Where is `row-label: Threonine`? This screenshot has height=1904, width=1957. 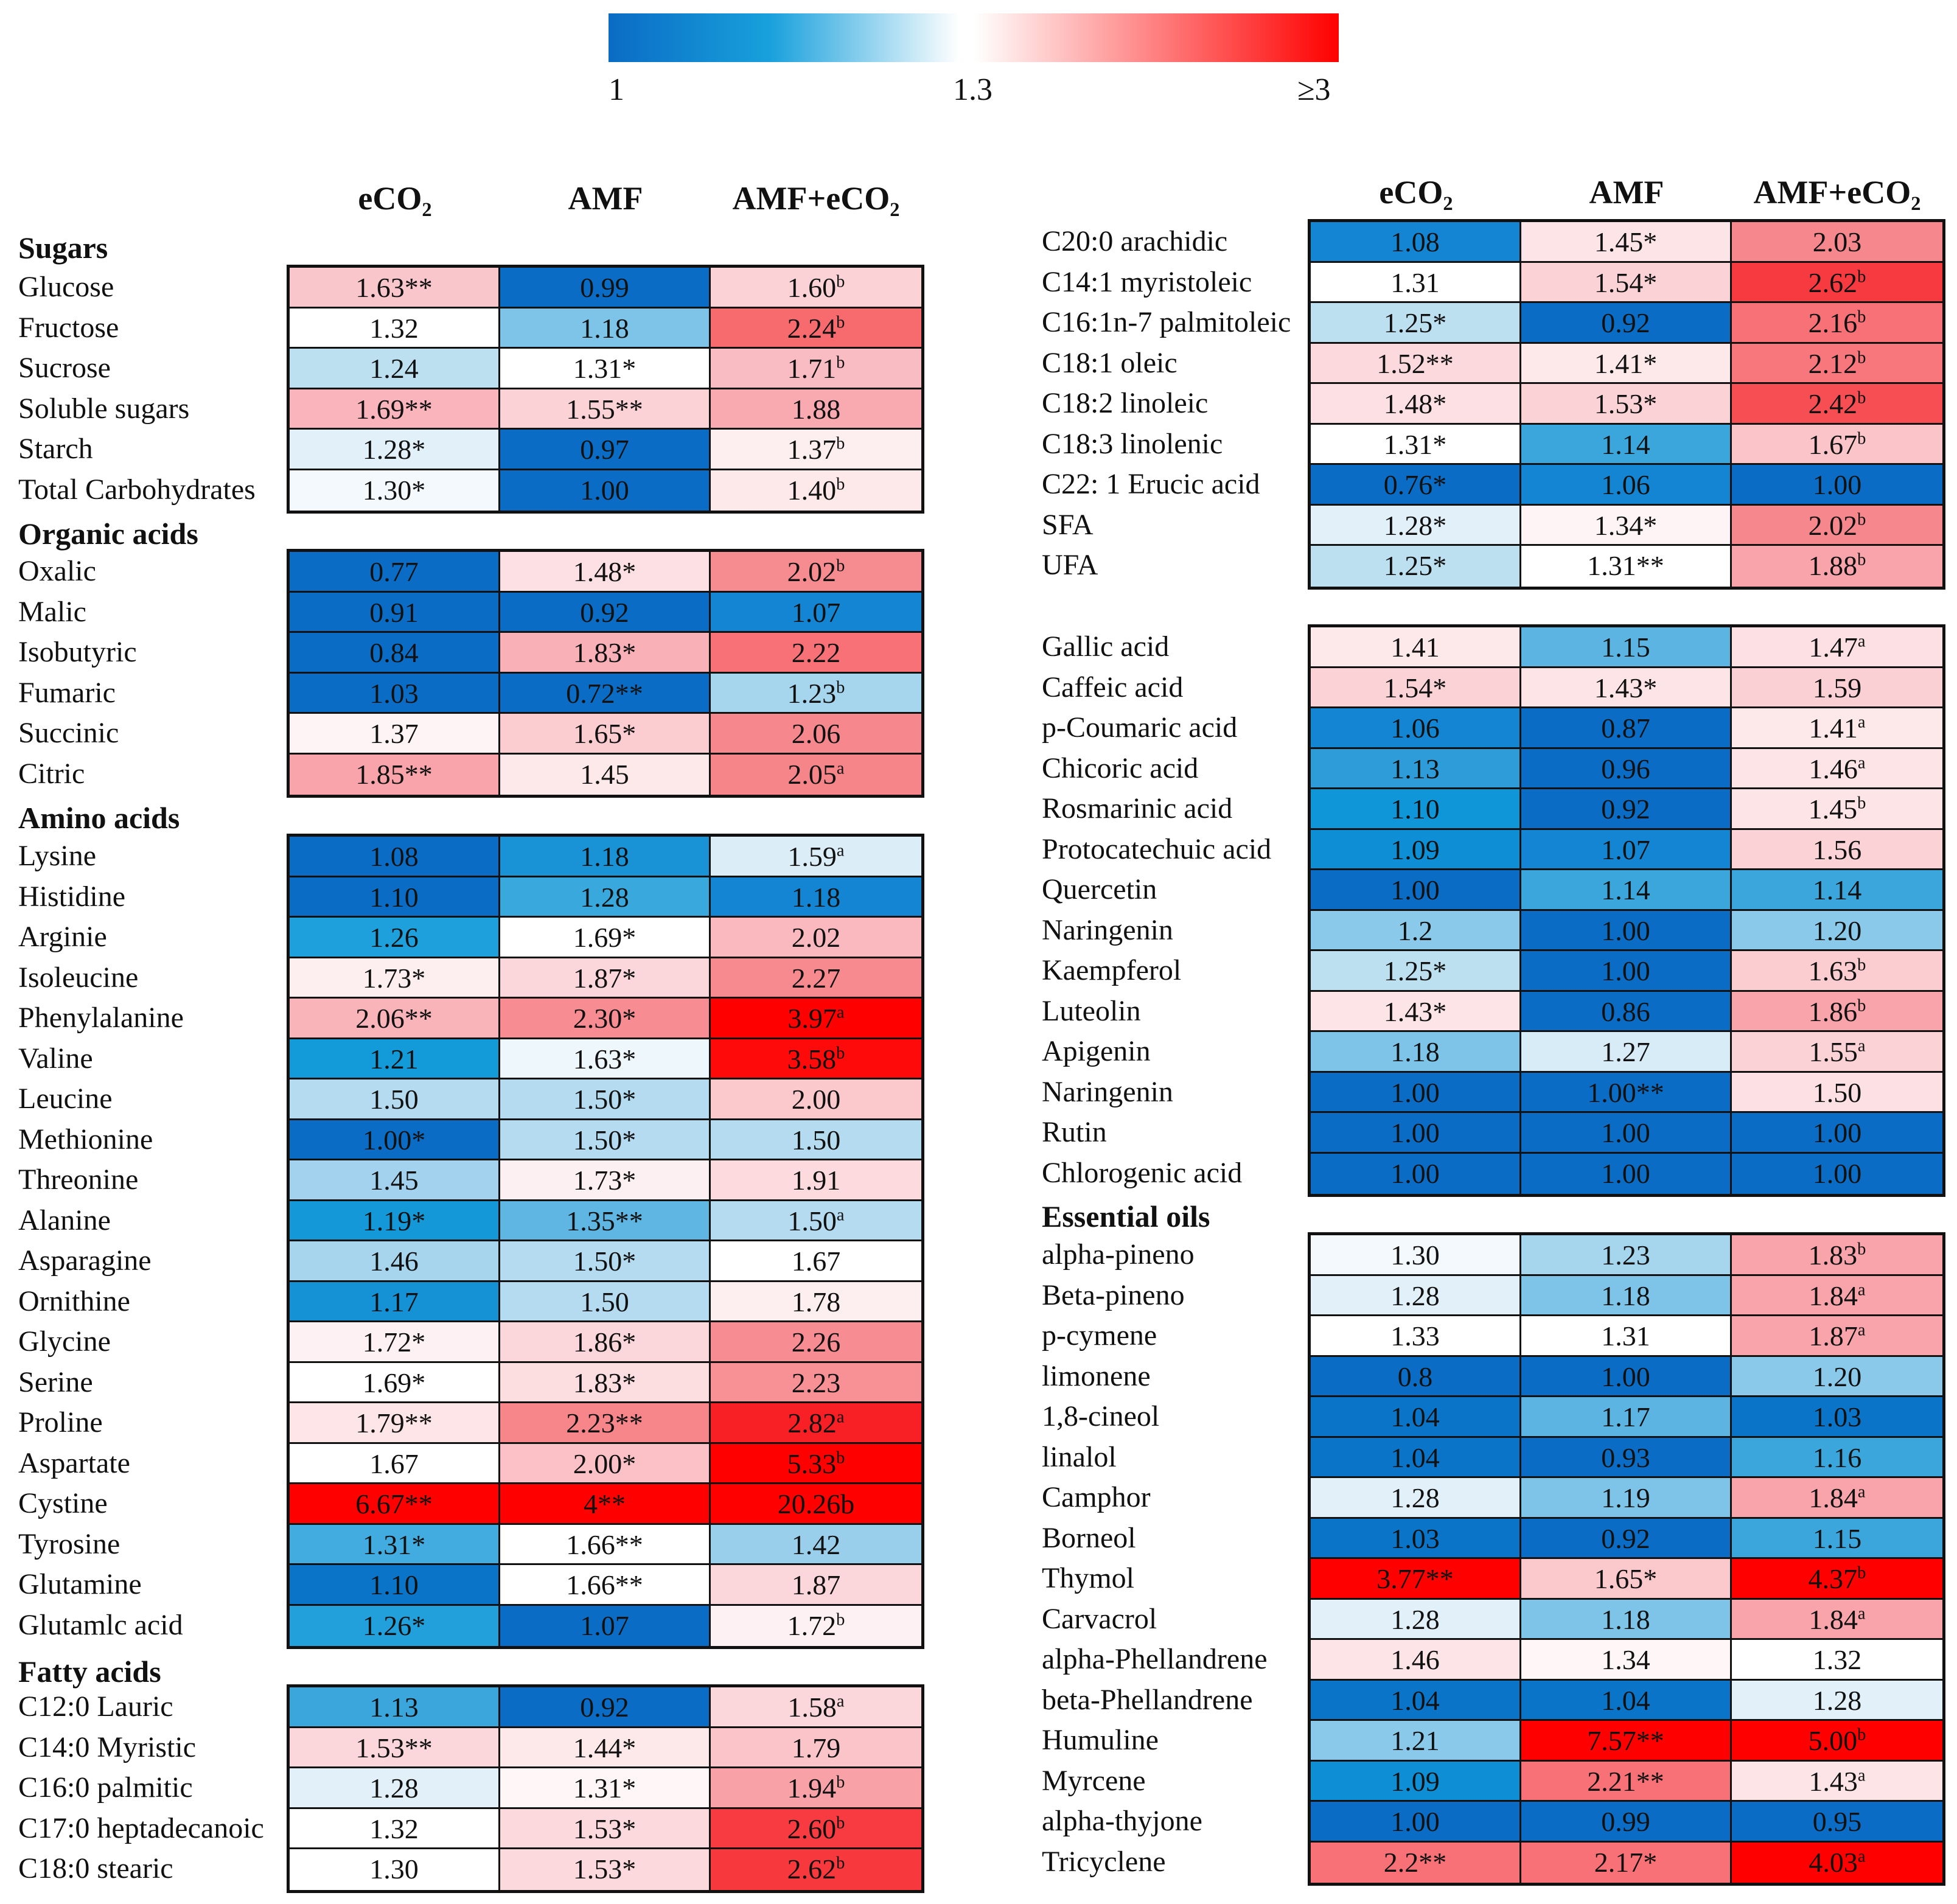 row-label: Threonine is located at coordinates (78, 1179).